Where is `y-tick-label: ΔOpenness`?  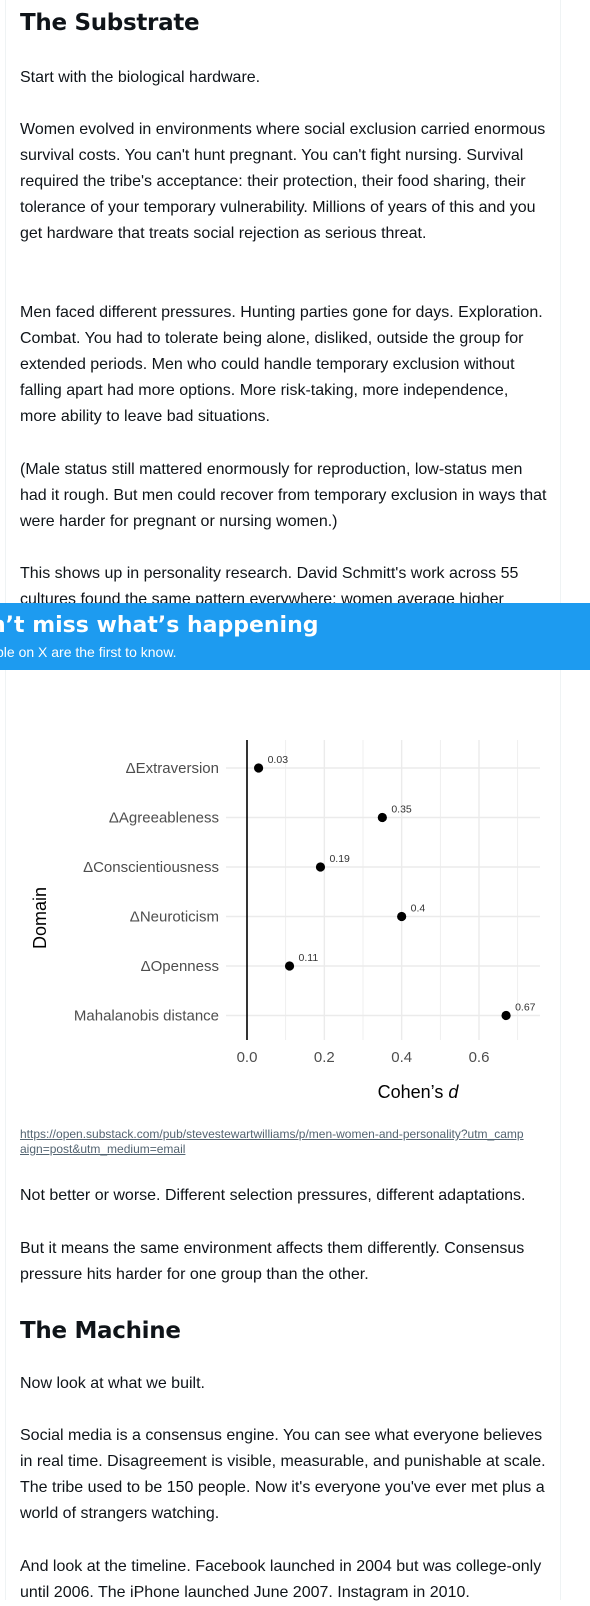
y-tick-label: ΔOpenness is located at coordinates (180, 966).